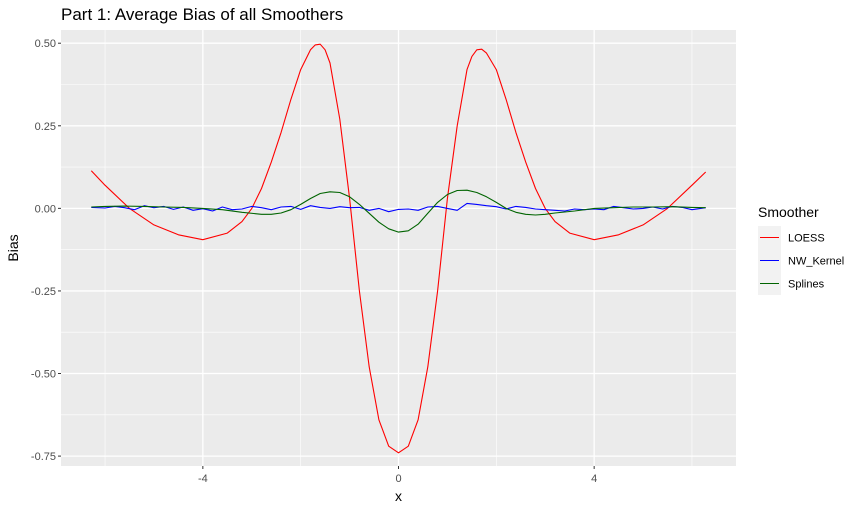  Describe the element at coordinates (398, 479) in the screenshot. I see `x-tick-label: 0` at that location.